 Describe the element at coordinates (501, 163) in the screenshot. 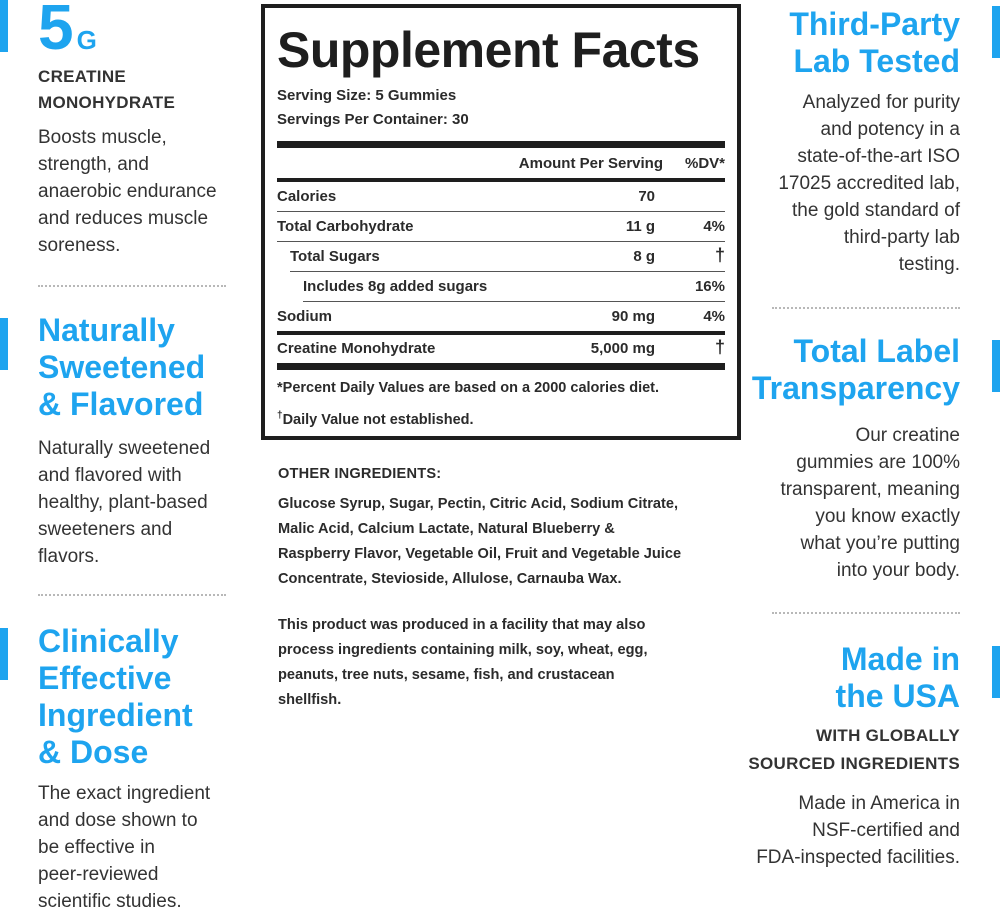

I see `facts-header-row: Amount Per Serving %DV*` at that location.